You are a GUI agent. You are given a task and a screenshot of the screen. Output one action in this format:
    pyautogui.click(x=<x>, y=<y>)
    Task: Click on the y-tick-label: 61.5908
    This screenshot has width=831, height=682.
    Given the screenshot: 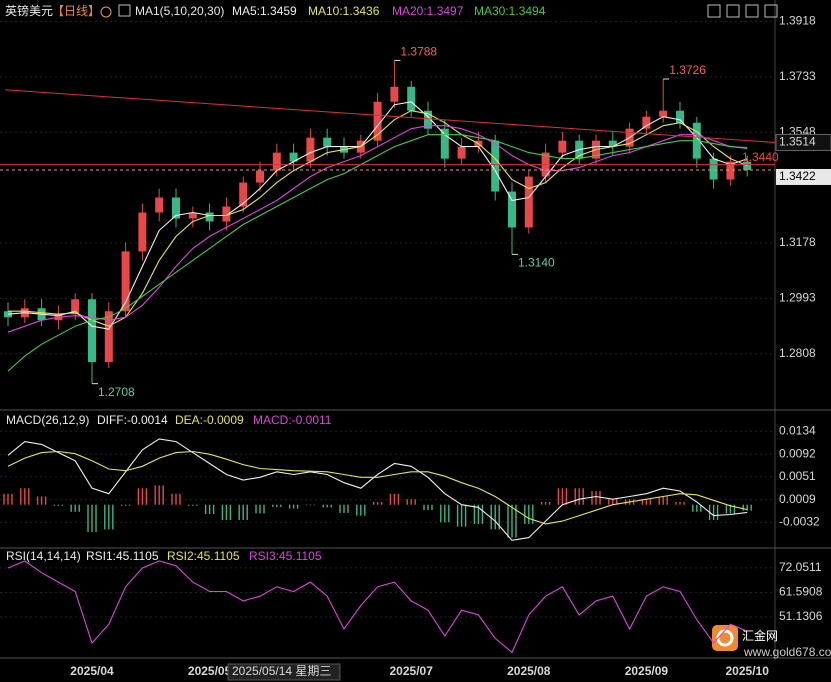 What is the action you would take?
    pyautogui.click(x=801, y=592)
    